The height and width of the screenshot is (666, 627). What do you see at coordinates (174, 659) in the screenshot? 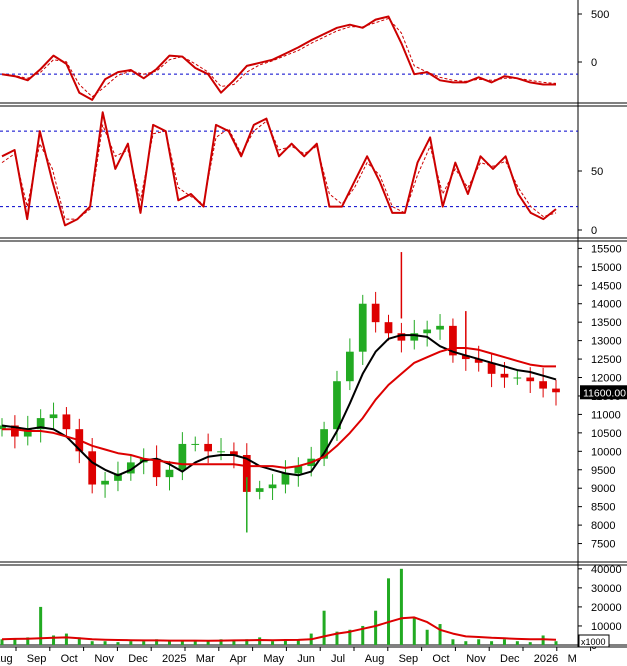
I see `x-tick-label: 2025` at bounding box center [174, 659].